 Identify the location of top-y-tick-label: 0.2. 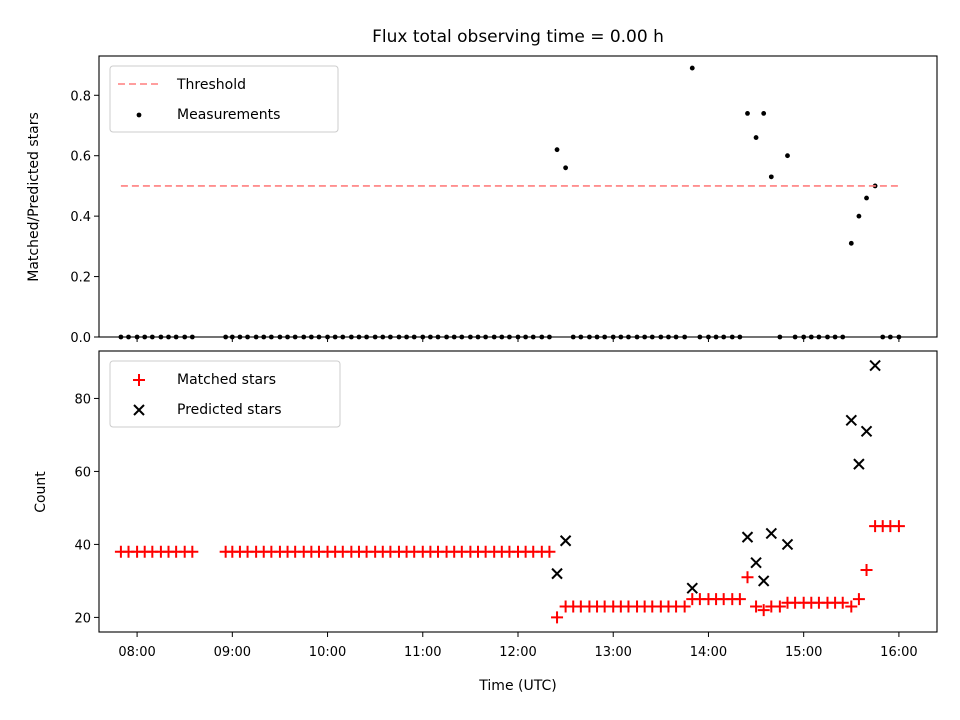
(80, 278).